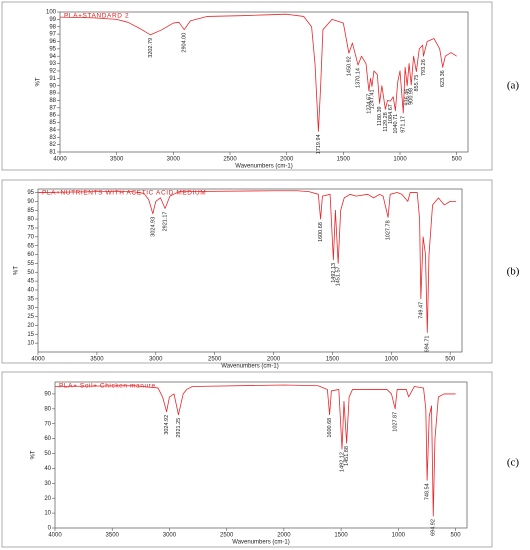 This screenshot has width=530, height=550. I want to click on y-tick-label: 35, so click(30, 299).